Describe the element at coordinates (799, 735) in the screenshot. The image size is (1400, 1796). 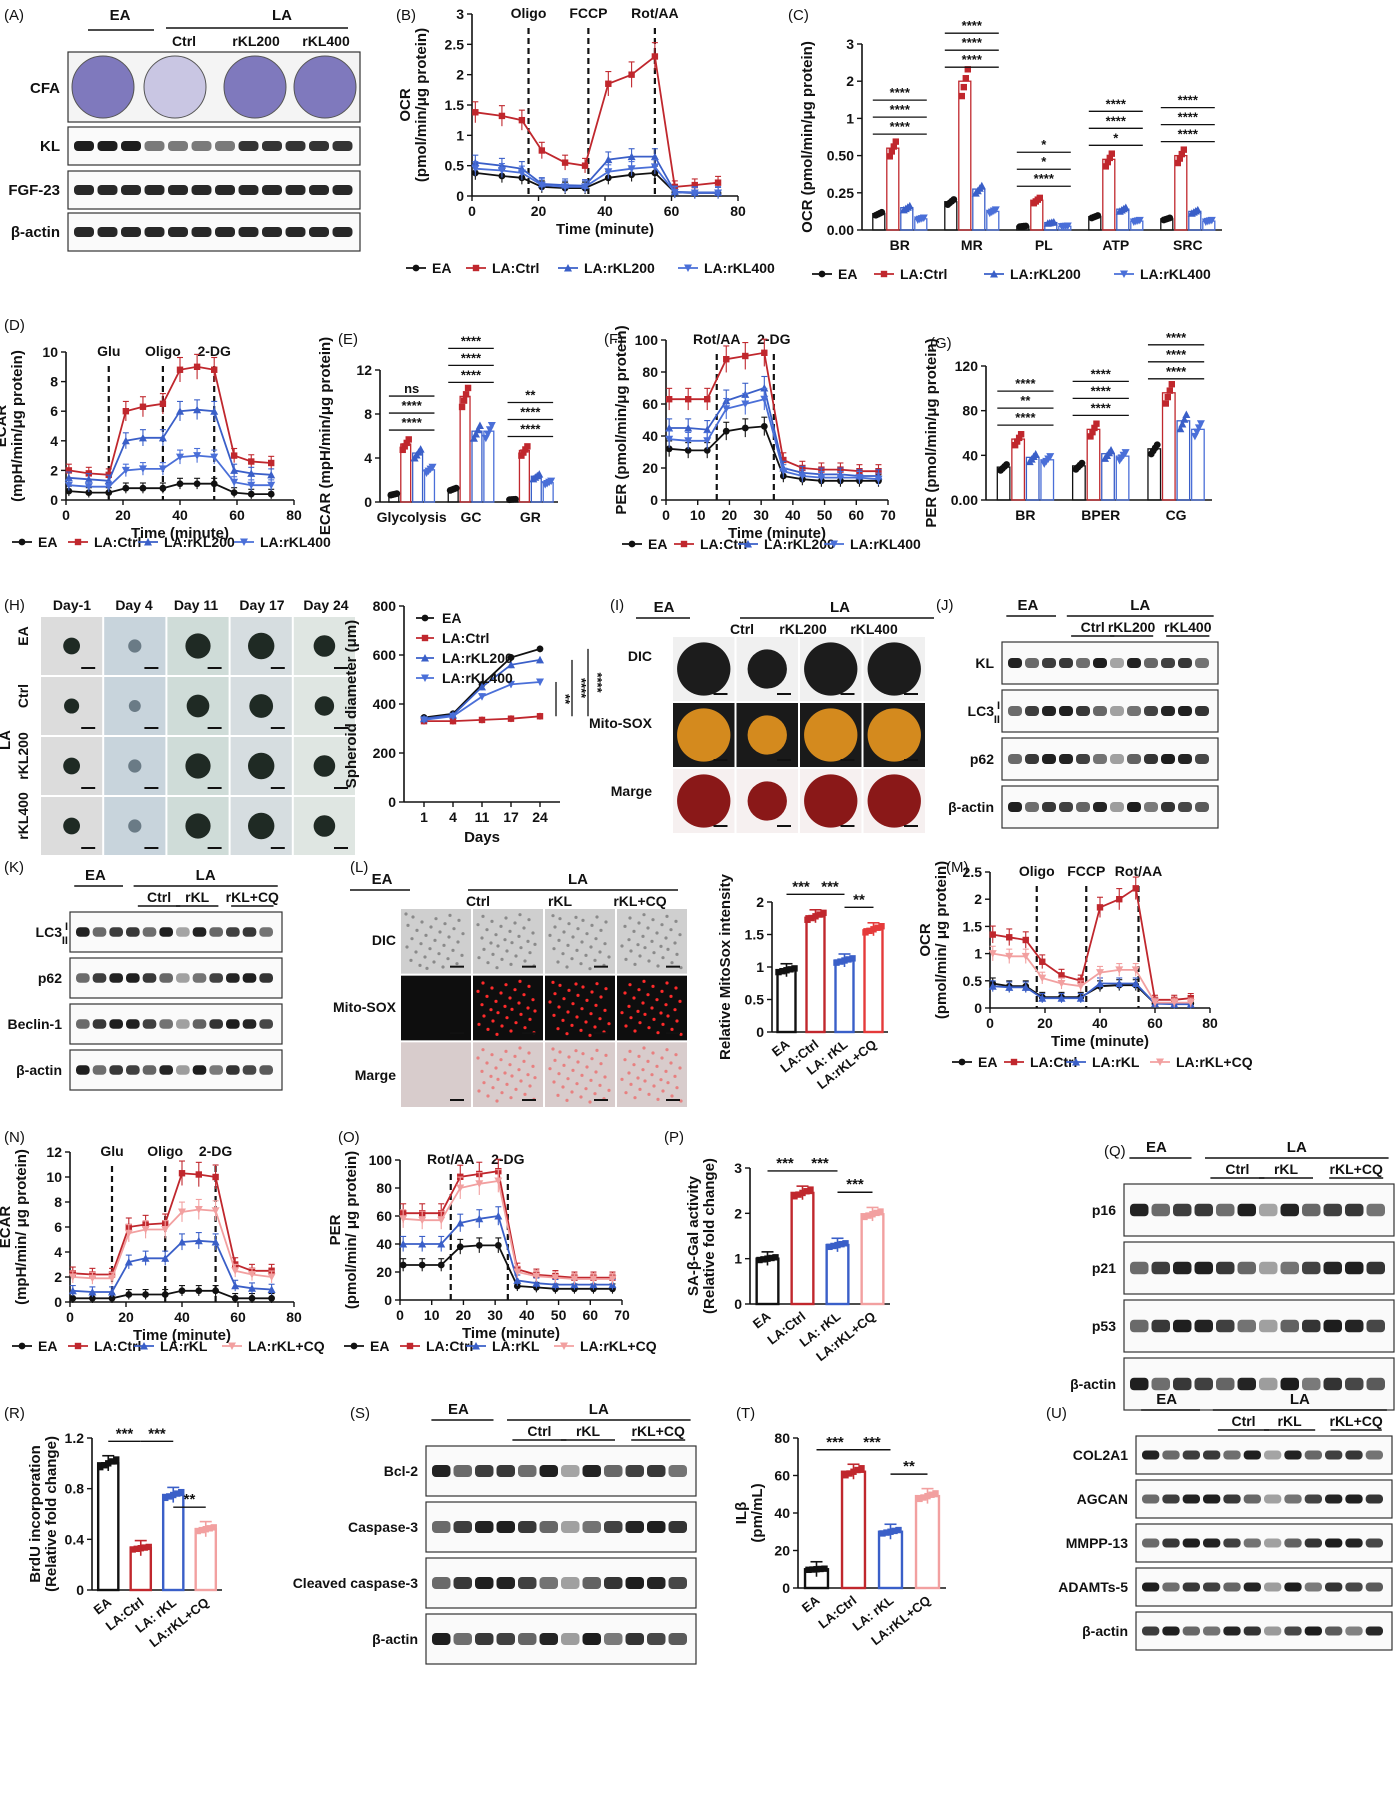
I see `micrograph-grid-I` at that location.